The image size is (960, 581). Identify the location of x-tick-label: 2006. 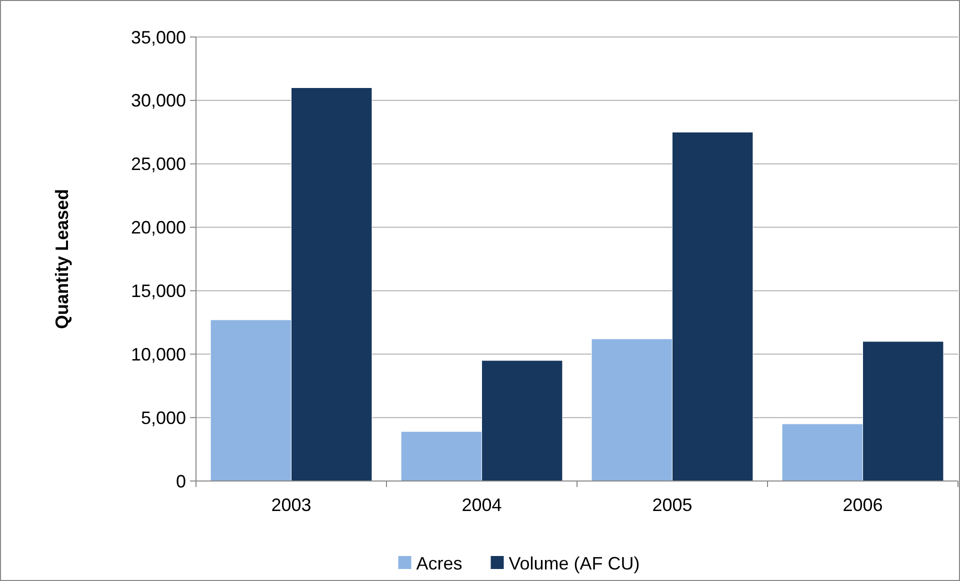
(862, 505).